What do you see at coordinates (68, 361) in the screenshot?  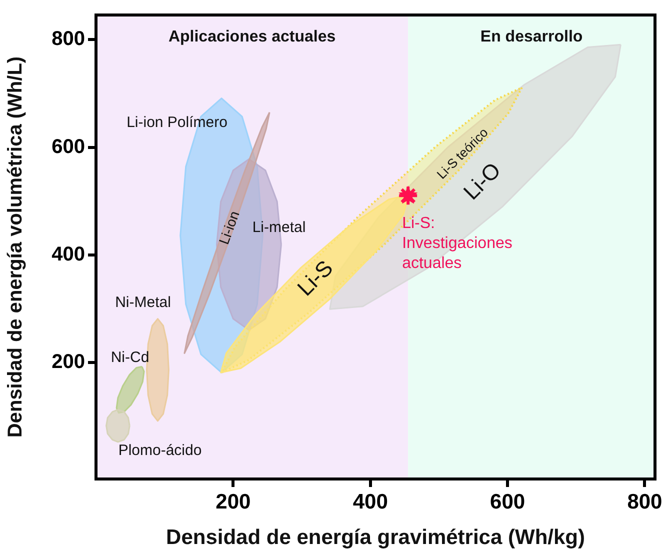 I see `y-tick-label: 200` at bounding box center [68, 361].